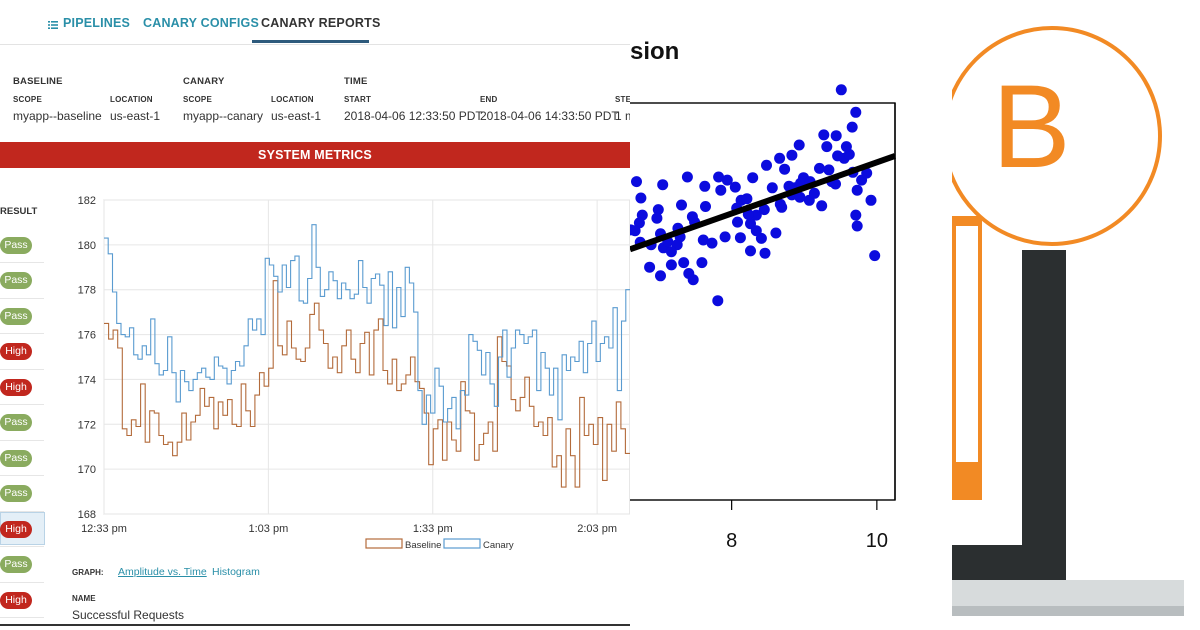 This screenshot has height=630, width=1200. I want to click on baseline-scope-label: SCOPE, so click(28, 99).